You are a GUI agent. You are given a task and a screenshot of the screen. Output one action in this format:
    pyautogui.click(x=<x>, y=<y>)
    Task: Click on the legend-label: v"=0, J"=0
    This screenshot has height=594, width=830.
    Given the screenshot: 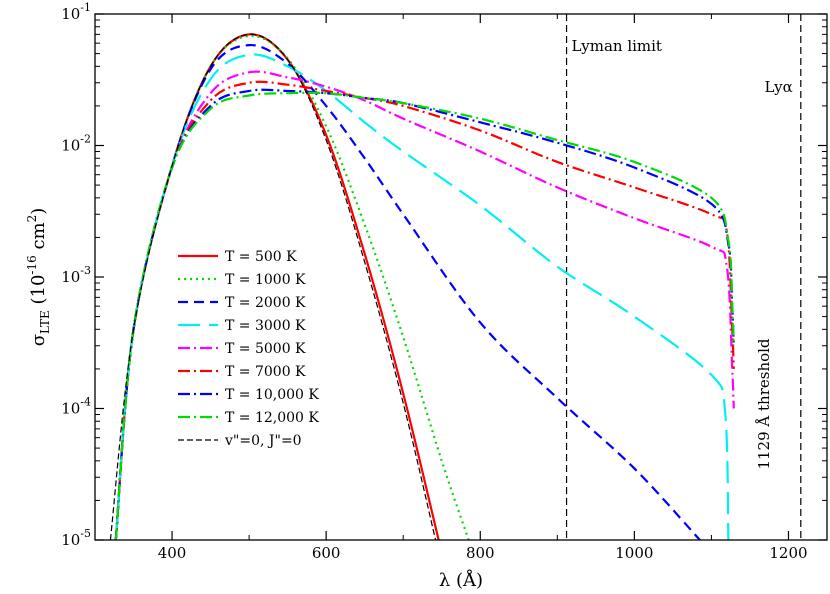 What is the action you would take?
    pyautogui.click(x=263, y=441)
    